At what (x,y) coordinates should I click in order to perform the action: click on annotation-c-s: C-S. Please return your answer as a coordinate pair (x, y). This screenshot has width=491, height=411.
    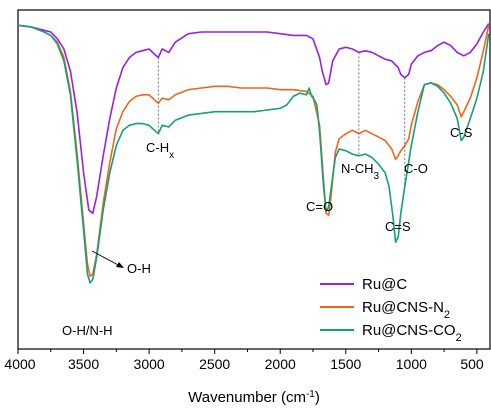
    Looking at the image, I should click on (461, 132).